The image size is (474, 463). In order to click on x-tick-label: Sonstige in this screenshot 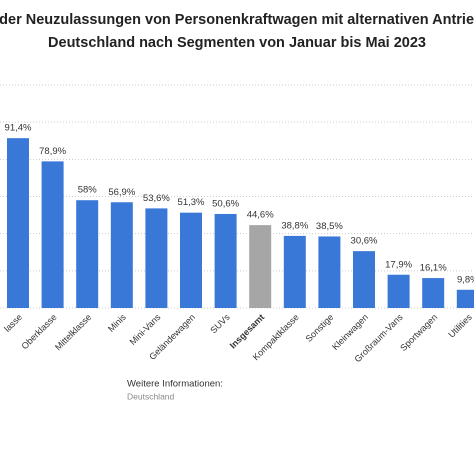, I will do `click(320, 328)`.